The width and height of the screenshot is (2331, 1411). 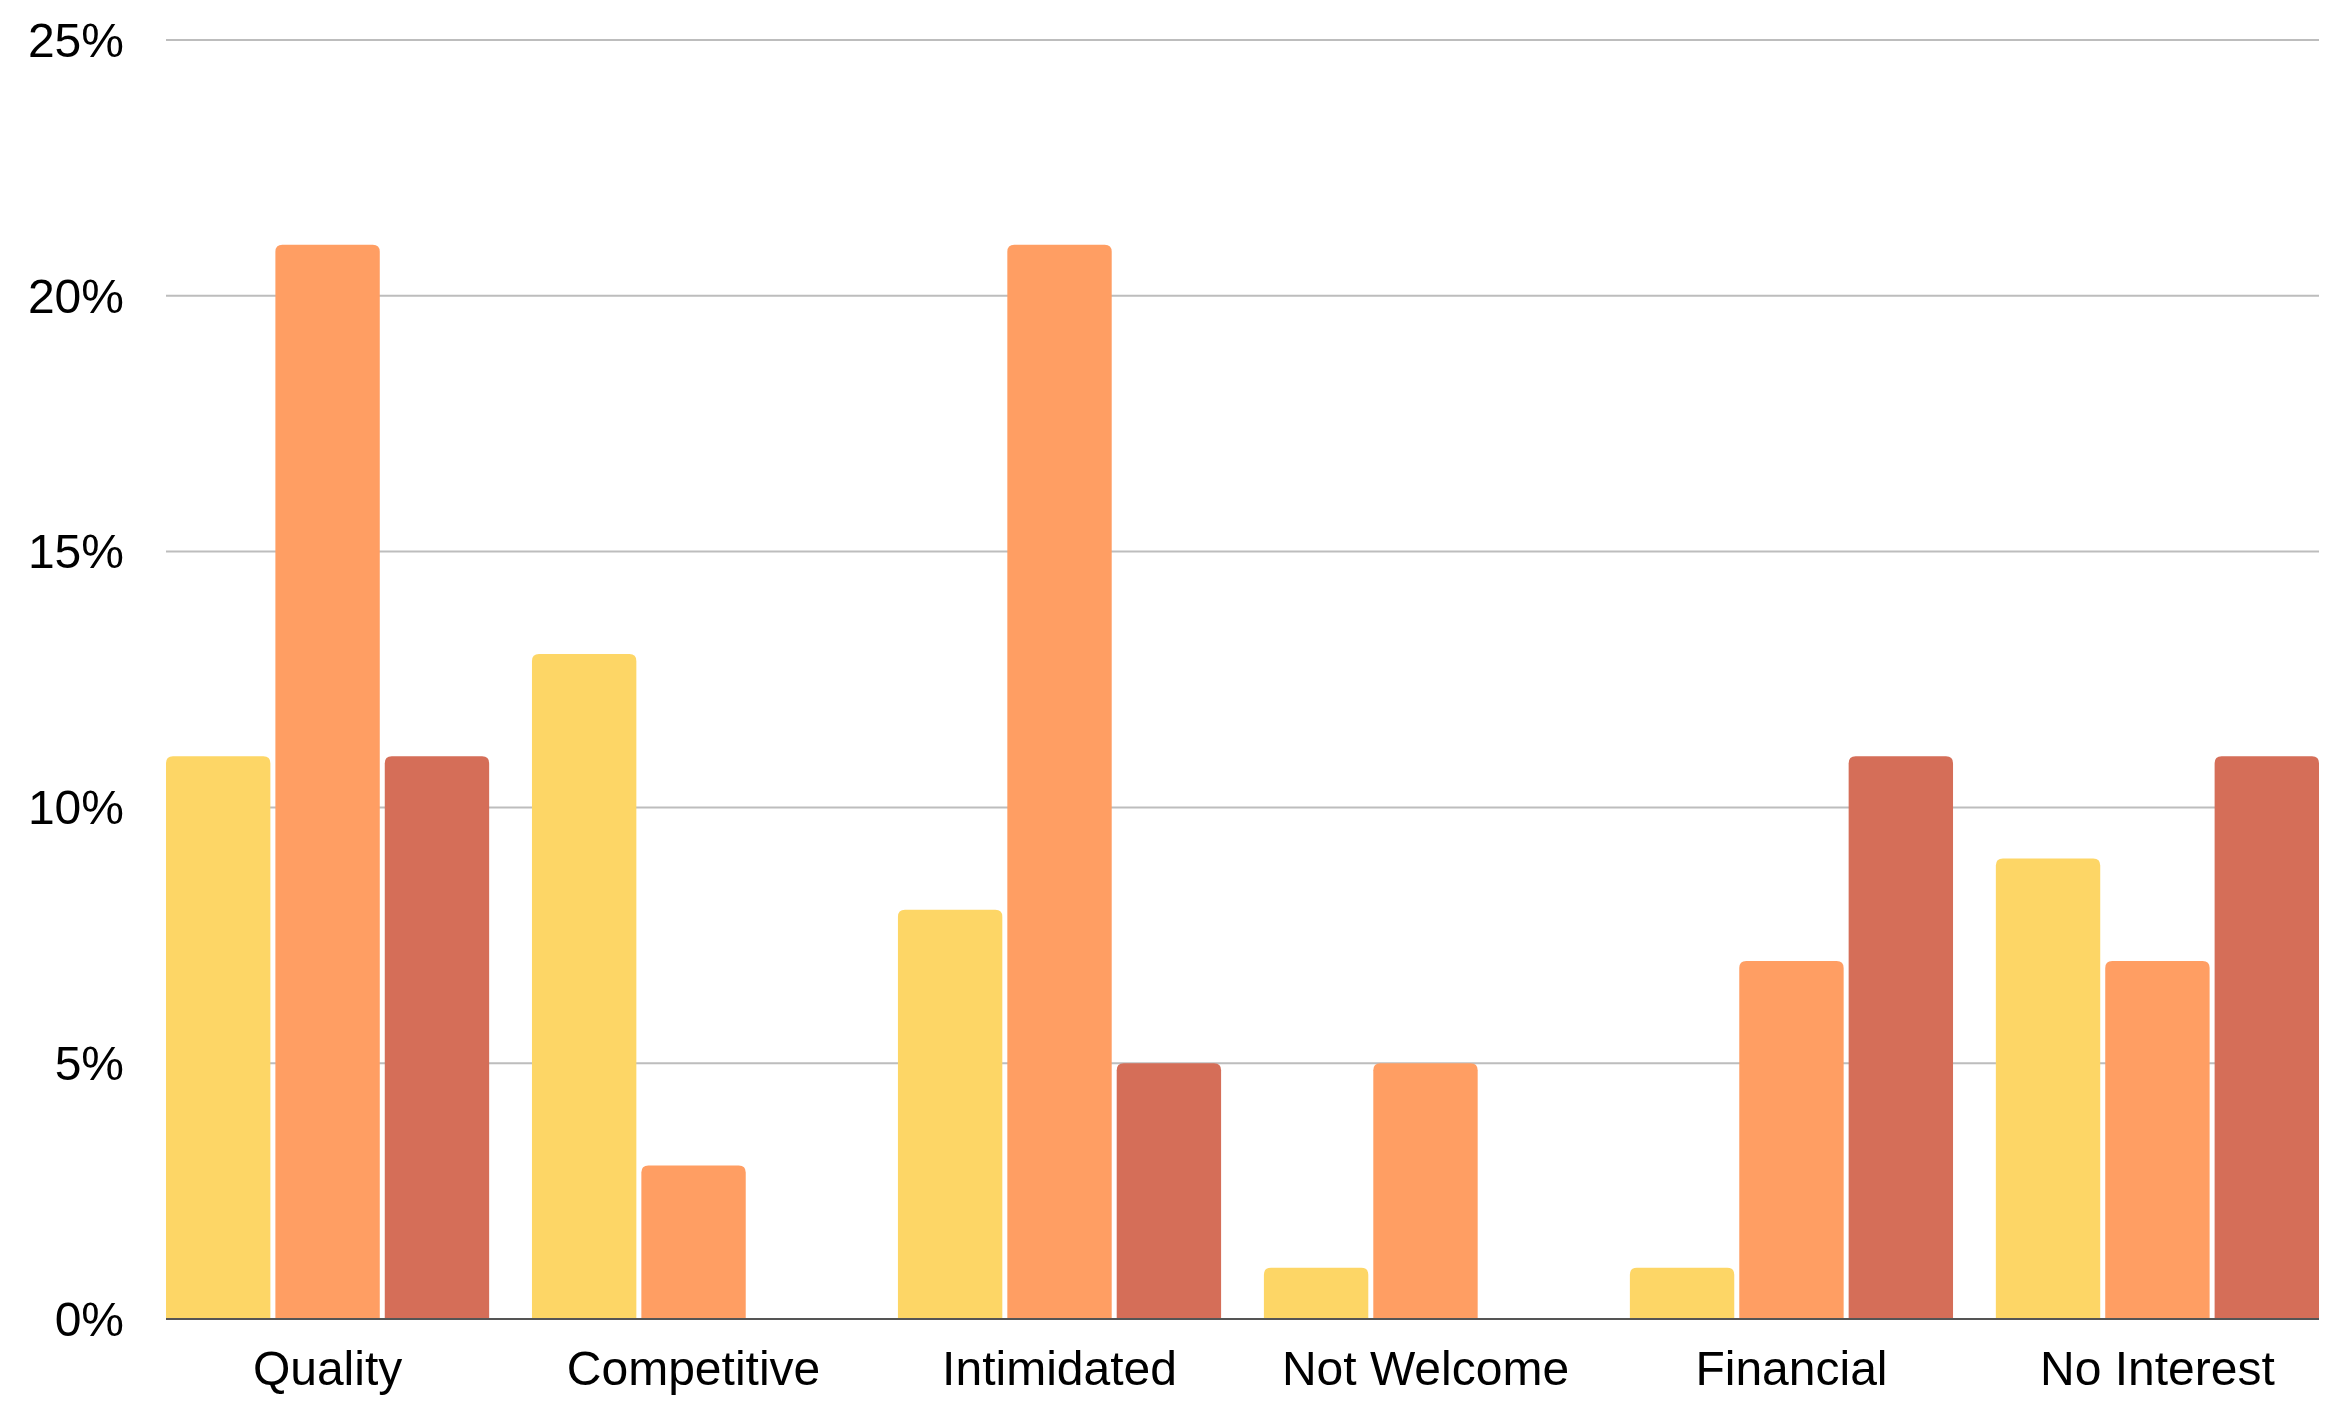 I want to click on x-tick-label: Intimidated, so click(x=1059, y=1368).